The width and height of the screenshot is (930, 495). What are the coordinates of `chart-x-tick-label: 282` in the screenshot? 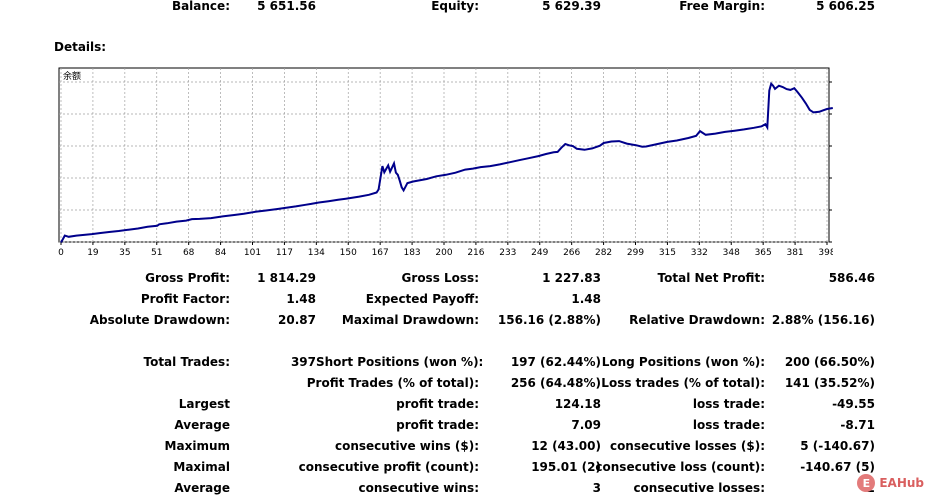 It's located at (603, 253).